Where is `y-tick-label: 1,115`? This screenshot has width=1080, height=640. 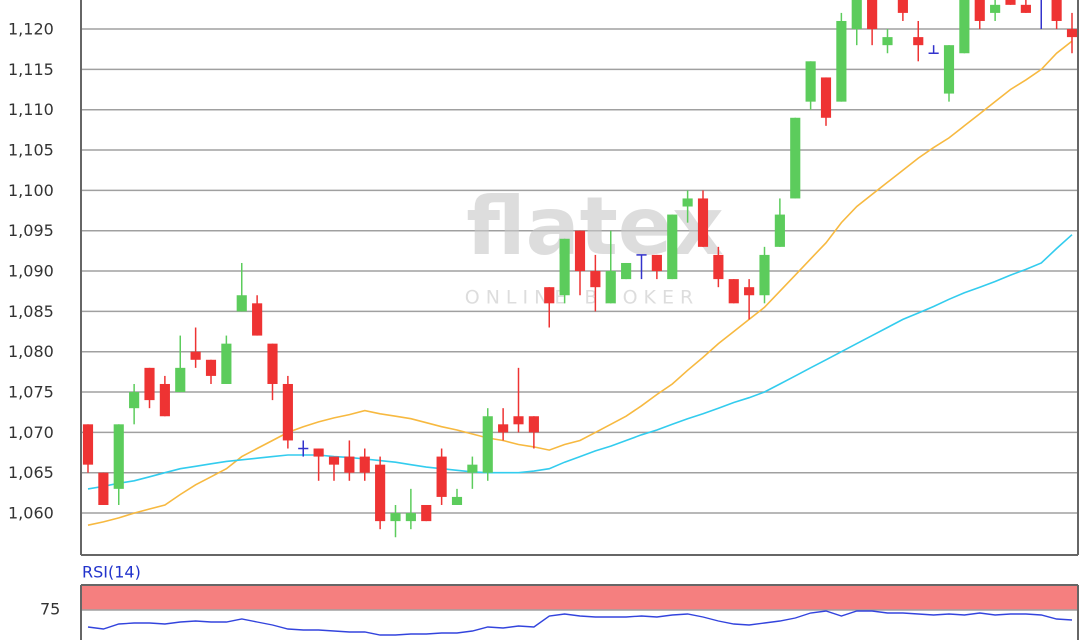
y-tick-label: 1,115 is located at coordinates (31, 69).